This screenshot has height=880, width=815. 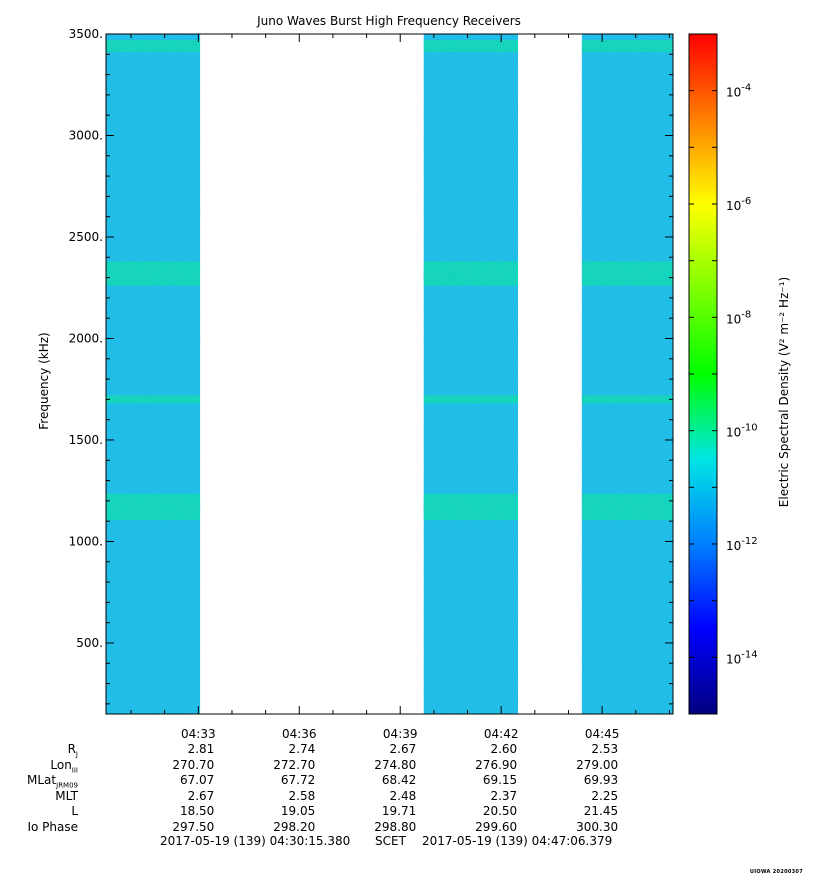 What do you see at coordinates (86, 135) in the screenshot?
I see `y-tick-label: 3000.` at bounding box center [86, 135].